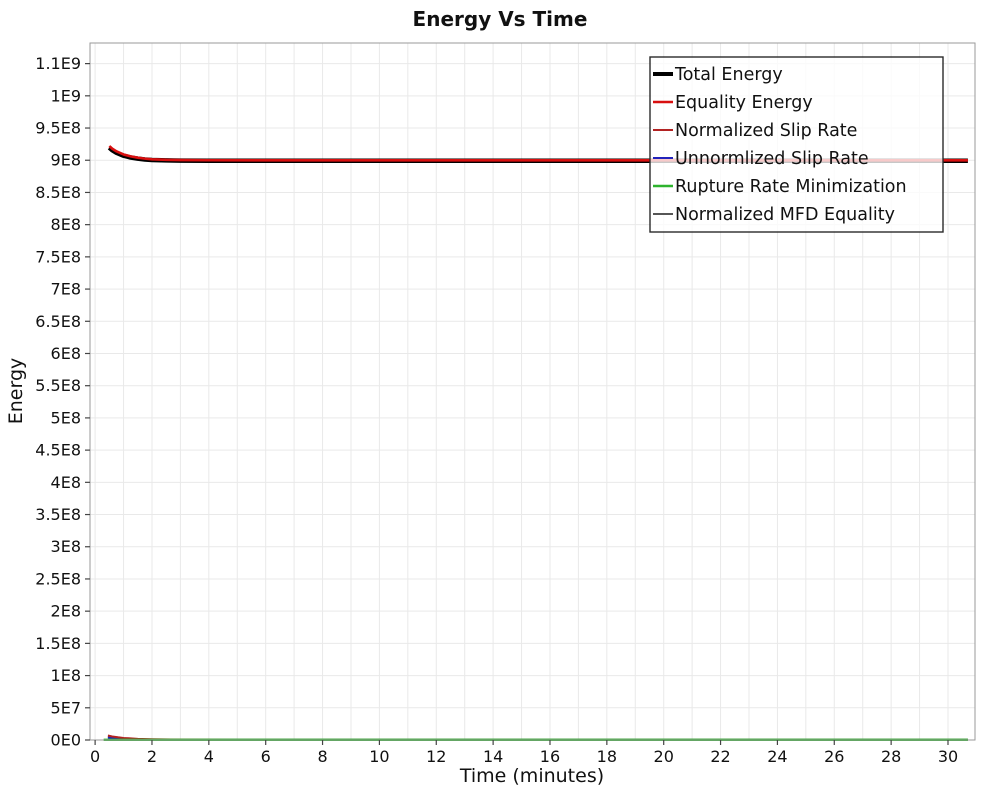 This screenshot has width=1000, height=800. Describe the element at coordinates (744, 103) in the screenshot. I see `legend-label-equality-energy: Equality Energy` at that location.